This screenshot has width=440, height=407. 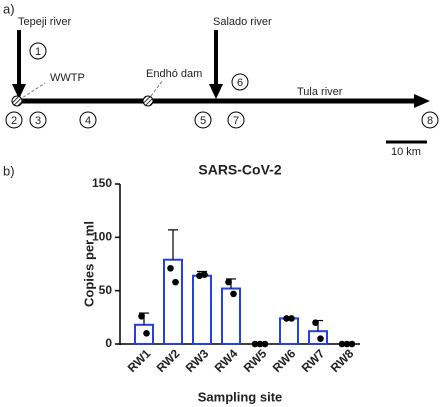 I want to click on chart-title: SARS-CoV-2, so click(x=239, y=170).